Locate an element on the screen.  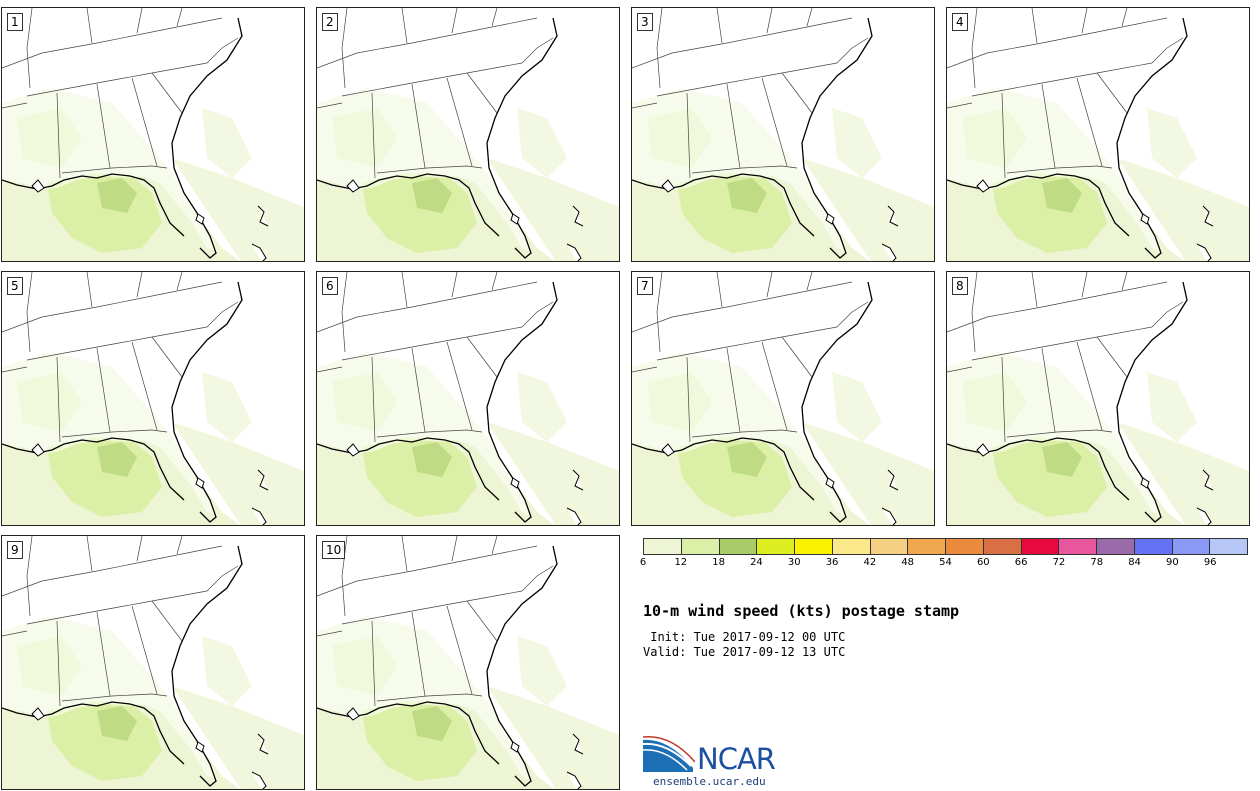
init-time: Init: Tue 2017-09-12 00 UTC is located at coordinates (744, 637).